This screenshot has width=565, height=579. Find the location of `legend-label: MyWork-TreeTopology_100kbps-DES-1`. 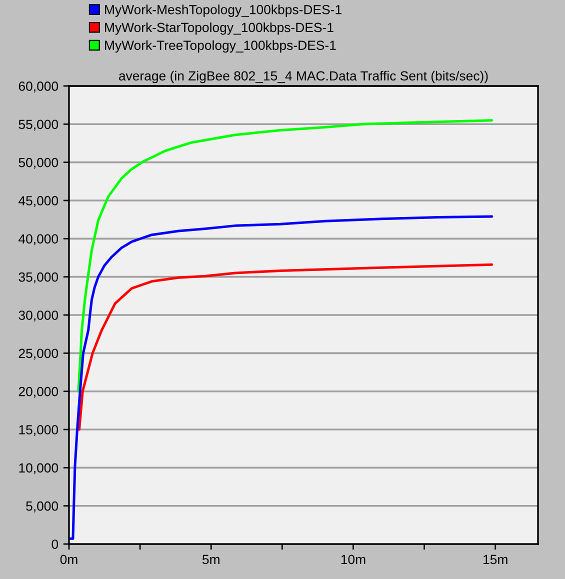

legend-label: MyWork-TreeTopology_100kbps-DES-1 is located at coordinates (220, 46).